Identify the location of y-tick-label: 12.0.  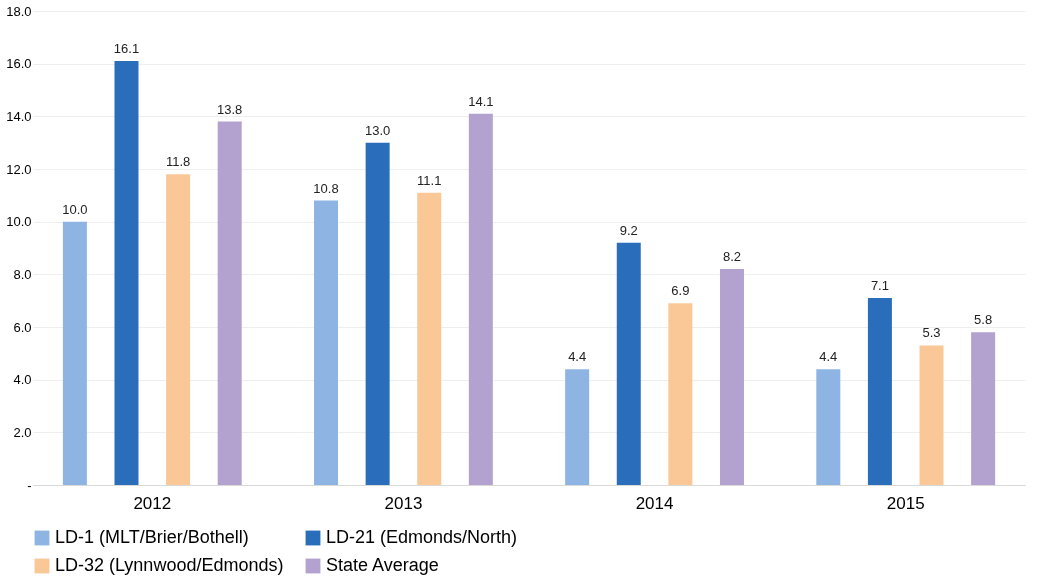
(19, 169).